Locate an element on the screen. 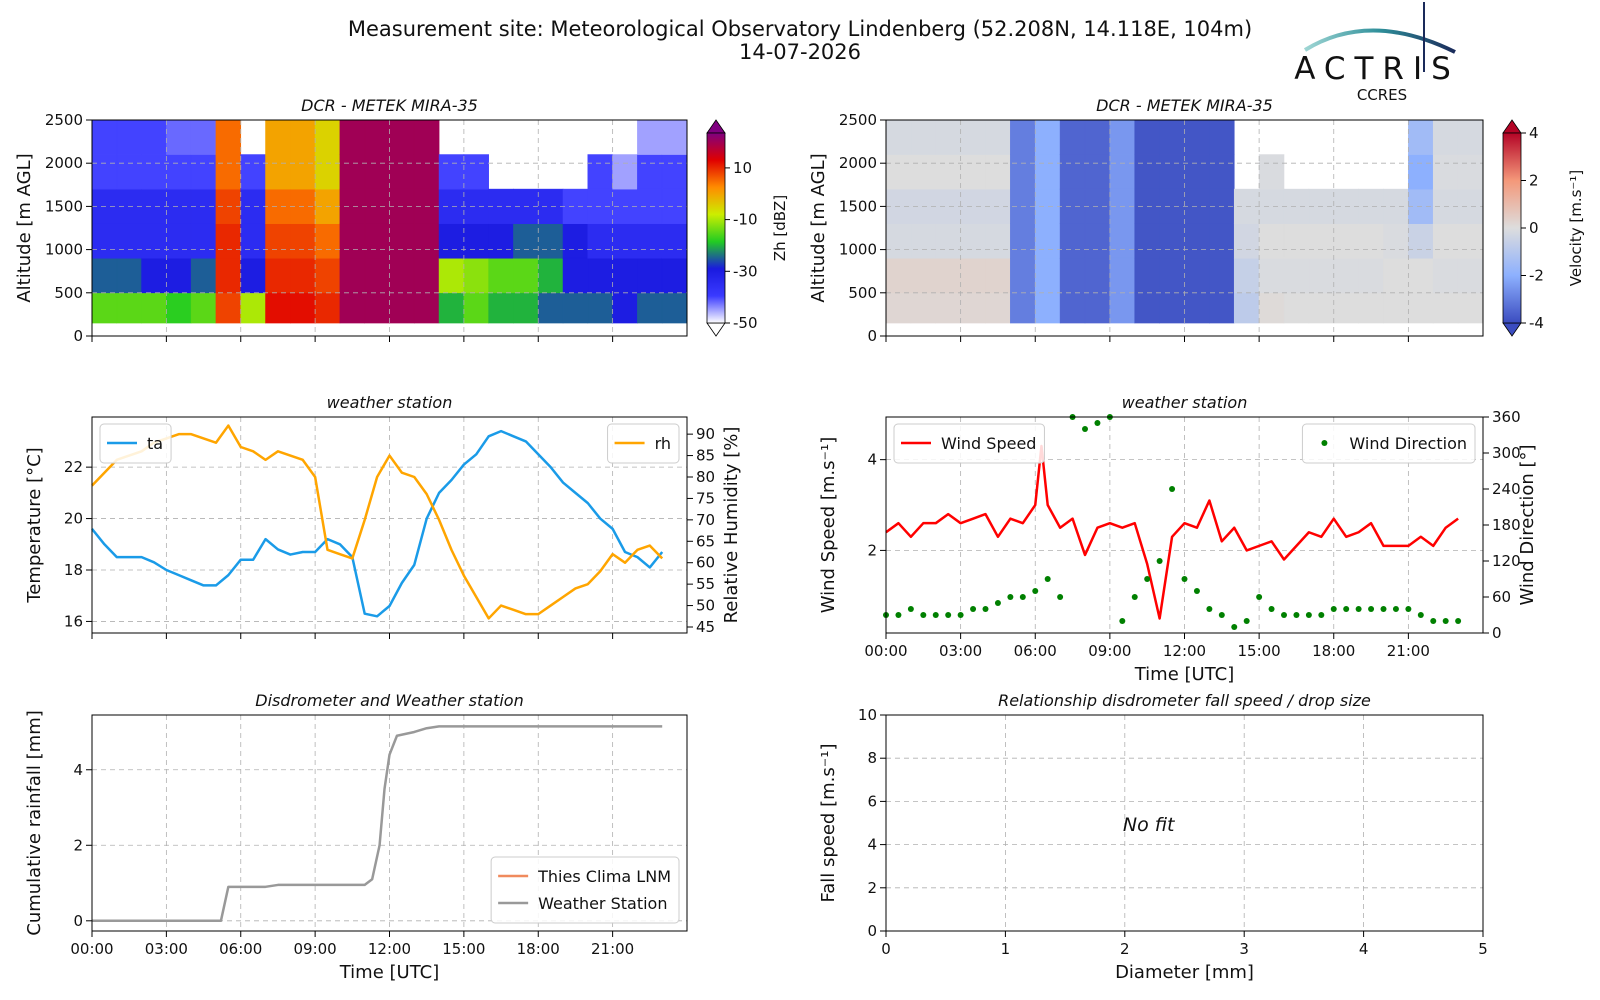 The width and height of the screenshot is (1600, 1000). legend: rh is located at coordinates (643, 443).